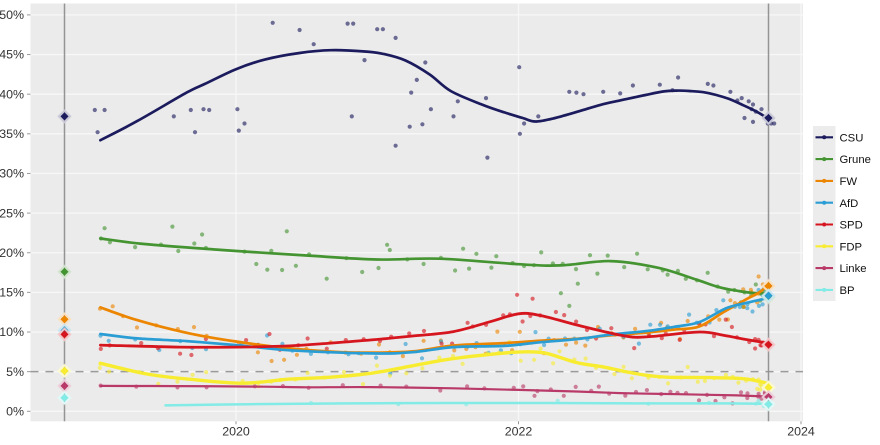 The width and height of the screenshot is (880, 445). What do you see at coordinates (12, 55) in the screenshot?
I see `svg-text: 45%` at bounding box center [12, 55].